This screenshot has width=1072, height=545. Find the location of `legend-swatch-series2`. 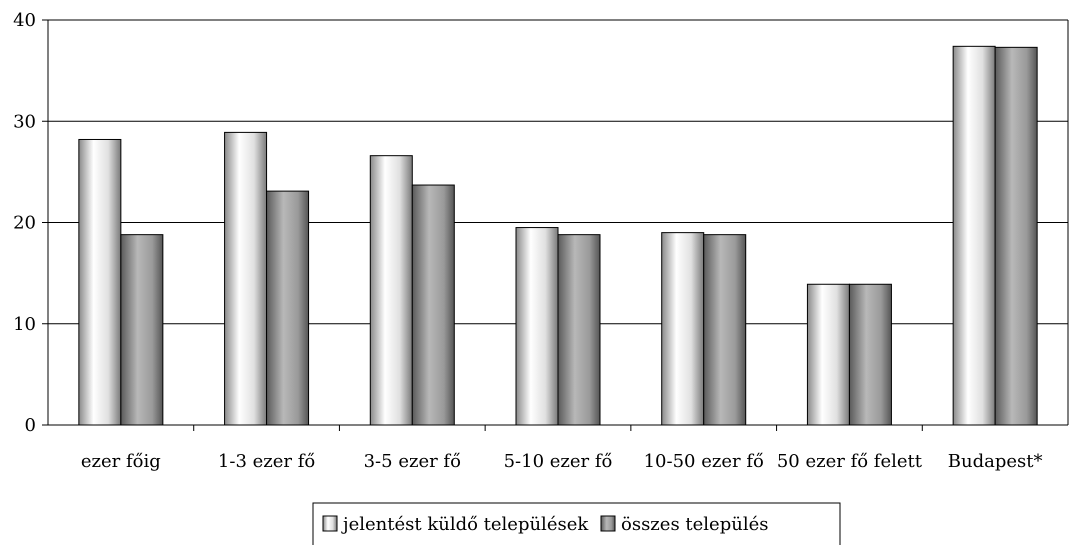

legend-swatch-series2 is located at coordinates (608, 523).